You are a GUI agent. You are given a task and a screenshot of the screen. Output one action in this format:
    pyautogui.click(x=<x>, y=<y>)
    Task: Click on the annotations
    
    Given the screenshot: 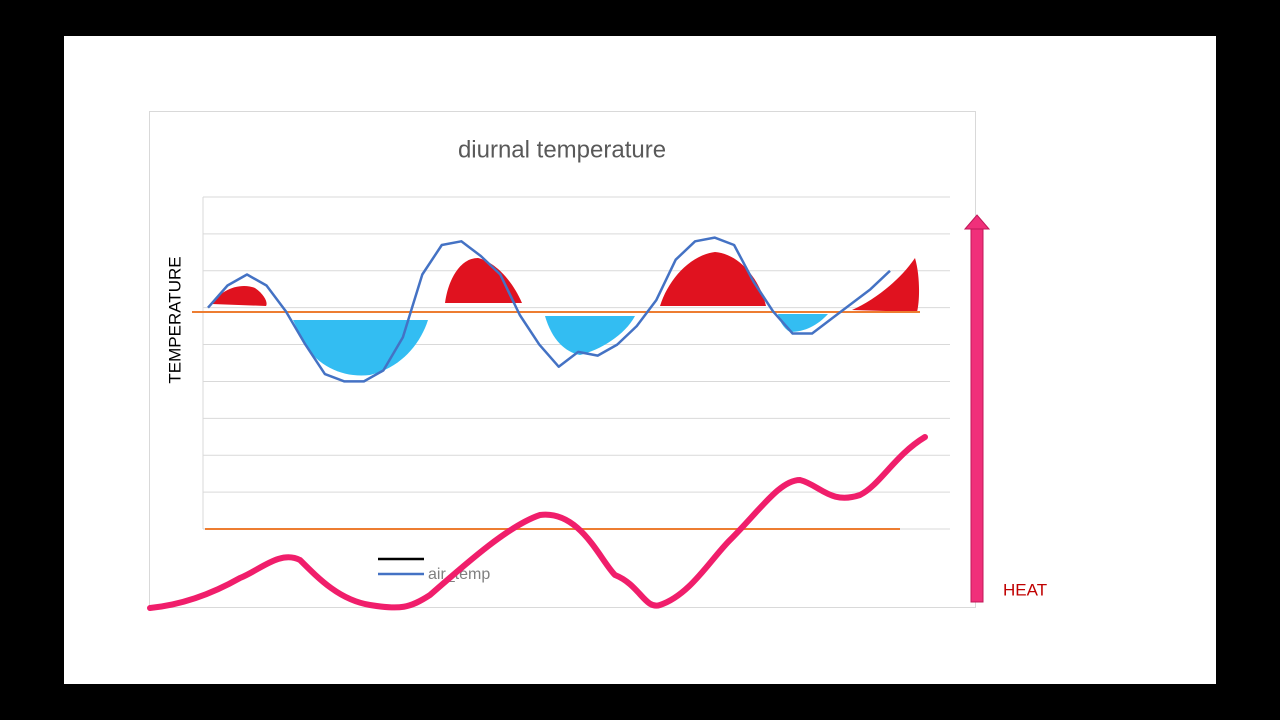 What is the action you would take?
    pyautogui.click(x=566, y=314)
    